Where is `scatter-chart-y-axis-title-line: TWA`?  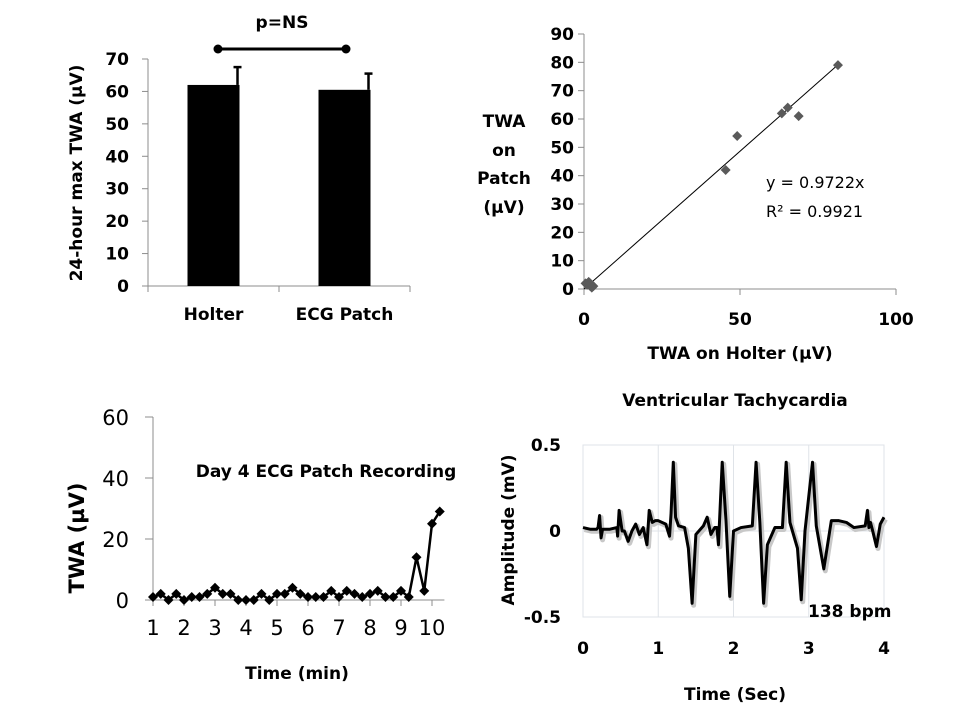 scatter-chart-y-axis-title-line: TWA is located at coordinates (505, 122).